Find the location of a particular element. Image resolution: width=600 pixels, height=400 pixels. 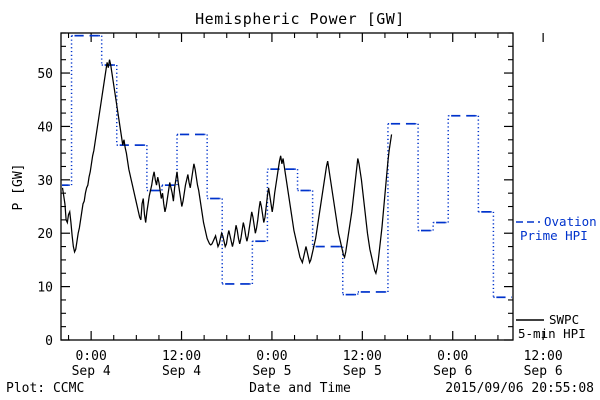

y-axis-title-text: P [GW] is located at coordinates (18, 187).